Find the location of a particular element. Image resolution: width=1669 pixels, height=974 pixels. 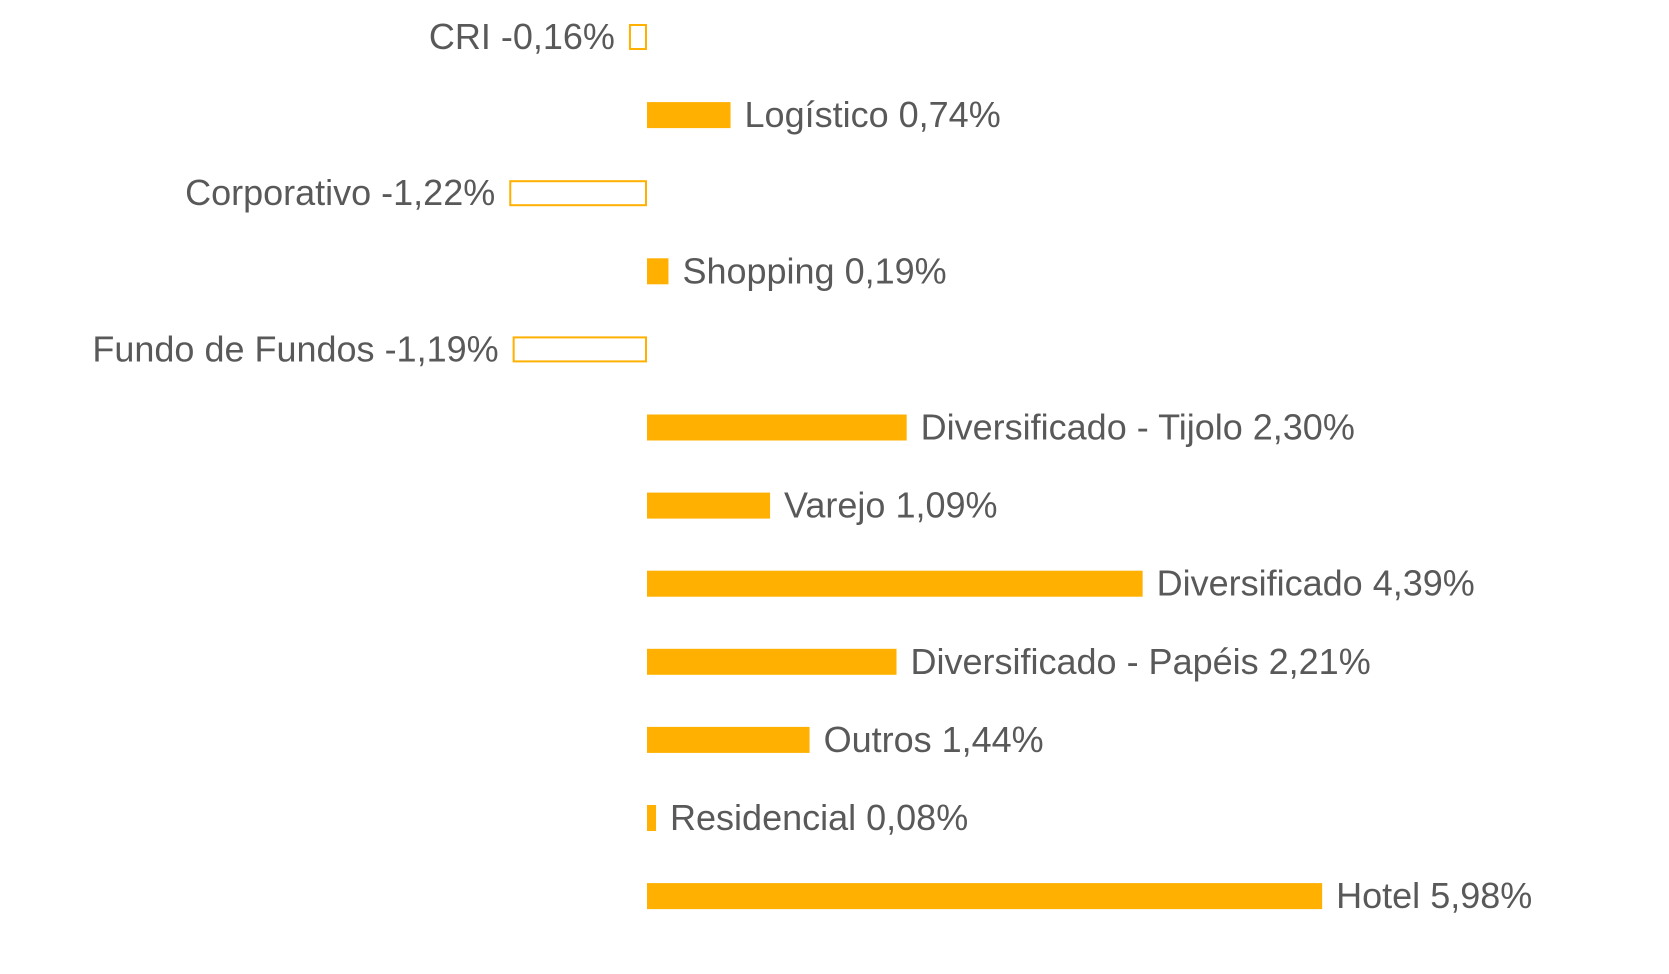

bar-label: Hotel 5,98% is located at coordinates (1434, 895).